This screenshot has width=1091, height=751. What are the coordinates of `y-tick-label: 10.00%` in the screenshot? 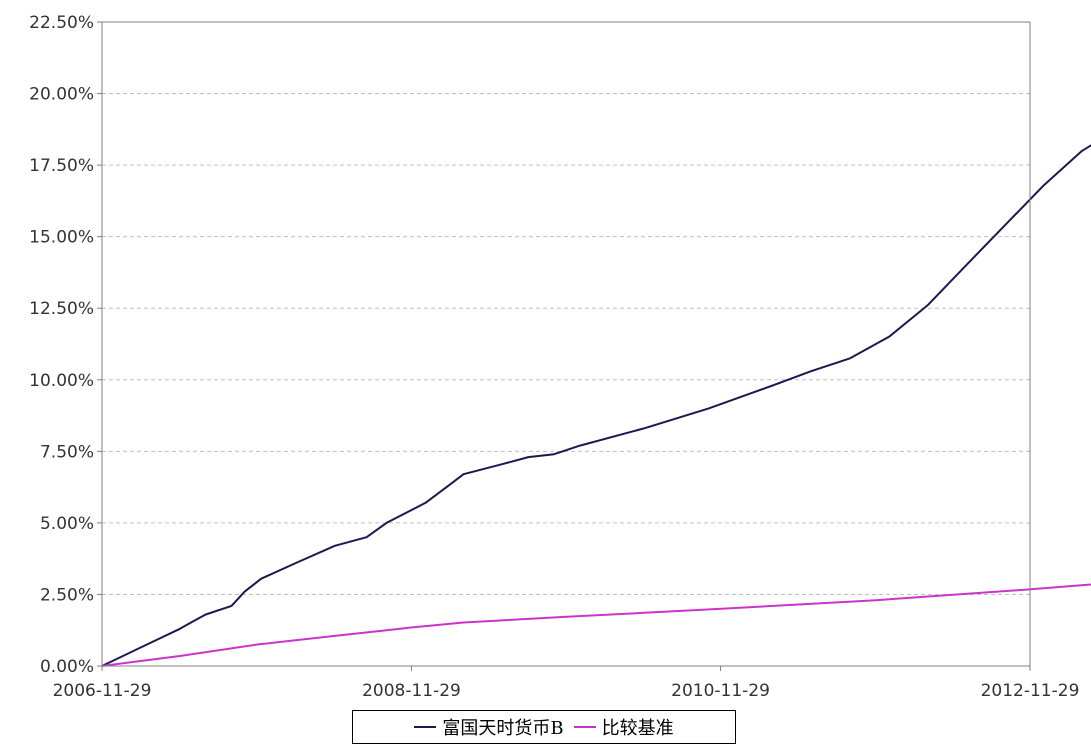 It's located at (61, 381).